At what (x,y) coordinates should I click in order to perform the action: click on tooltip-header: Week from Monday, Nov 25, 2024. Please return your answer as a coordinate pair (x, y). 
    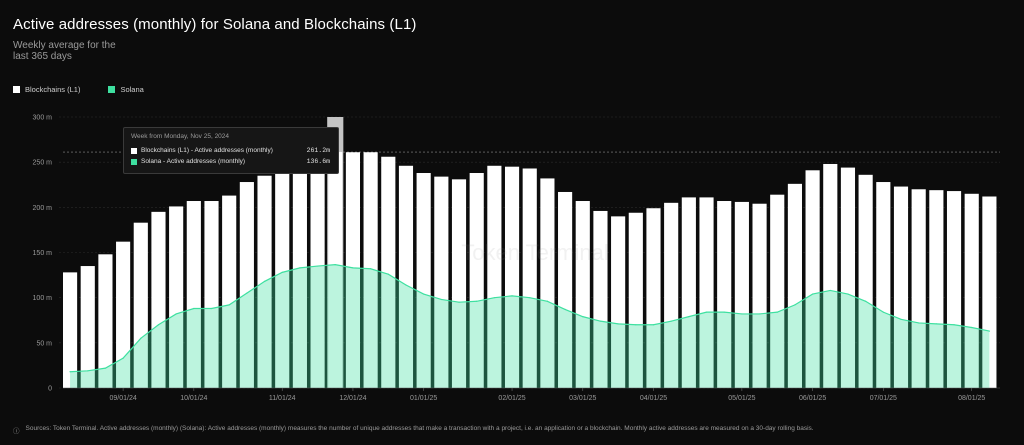
    Looking at the image, I should click on (180, 136).